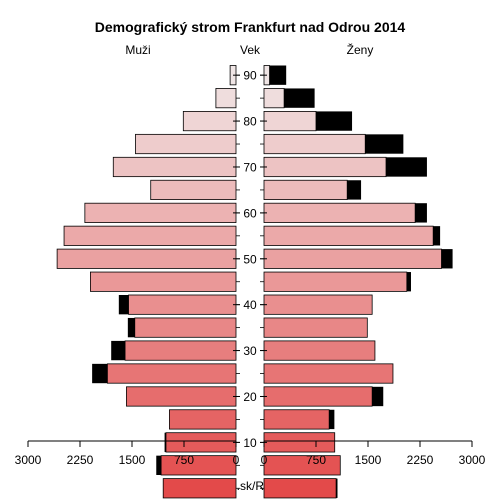 This screenshot has height=500, width=500. Describe the element at coordinates (250, 305) in the screenshot. I see `age-tick-label-40: 40` at that location.